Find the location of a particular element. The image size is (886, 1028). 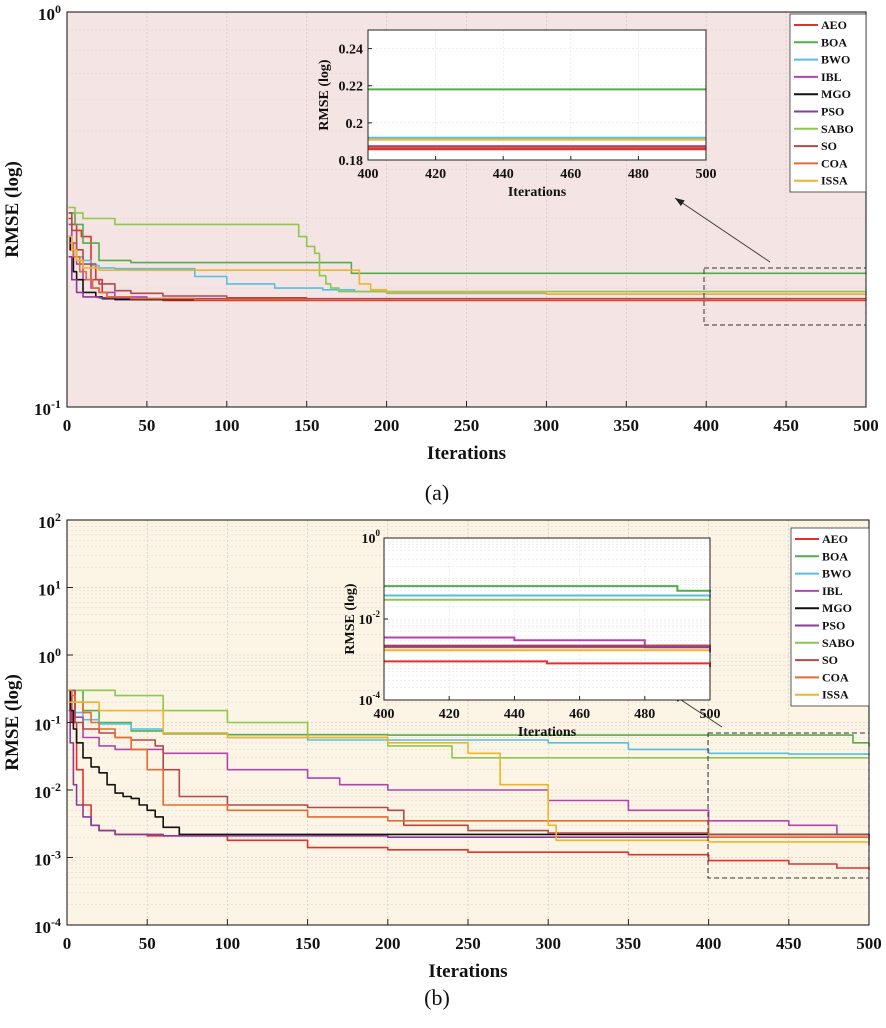

zoom-arrow is located at coordinates (722, 230).